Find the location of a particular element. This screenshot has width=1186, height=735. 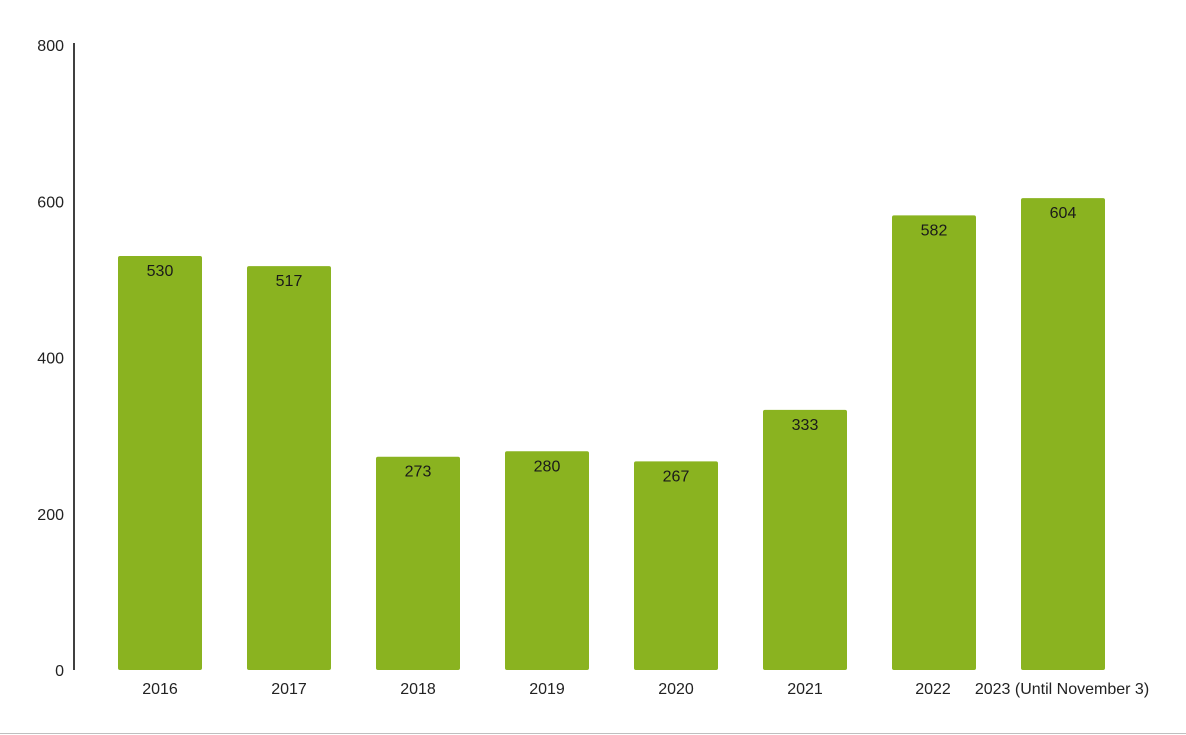

bar-value-label: 280 is located at coordinates (547, 466).